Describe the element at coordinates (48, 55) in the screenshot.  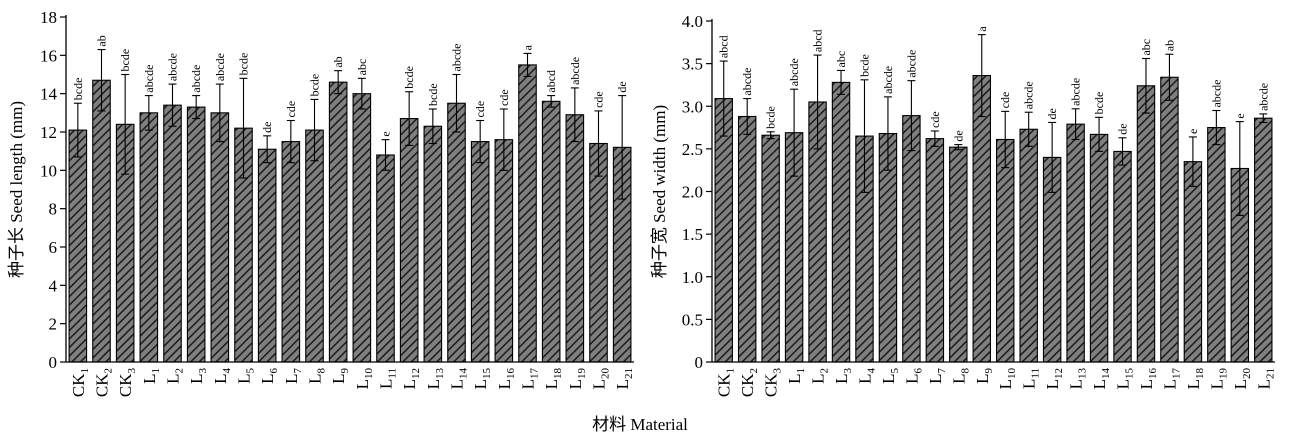
I see `y-tick-label: 16` at that location.